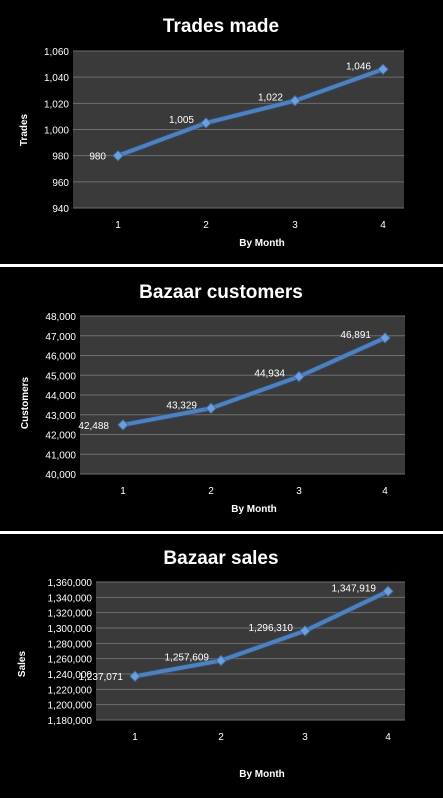  Describe the element at coordinates (70, 690) in the screenshot. I see `y-tick-label: 1,220,000` at that location.